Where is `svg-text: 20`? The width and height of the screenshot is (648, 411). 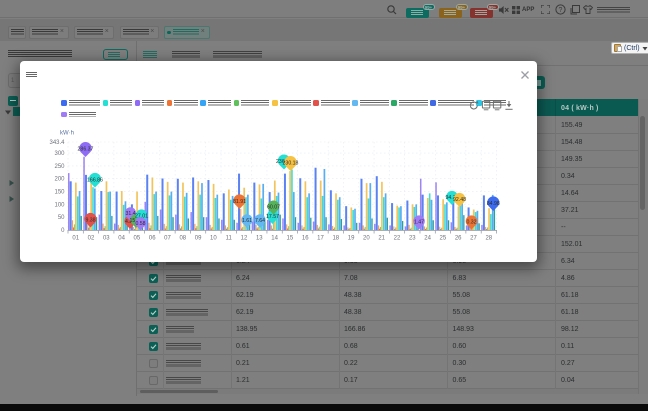
svg-text: 20 is located at coordinates (366, 238).